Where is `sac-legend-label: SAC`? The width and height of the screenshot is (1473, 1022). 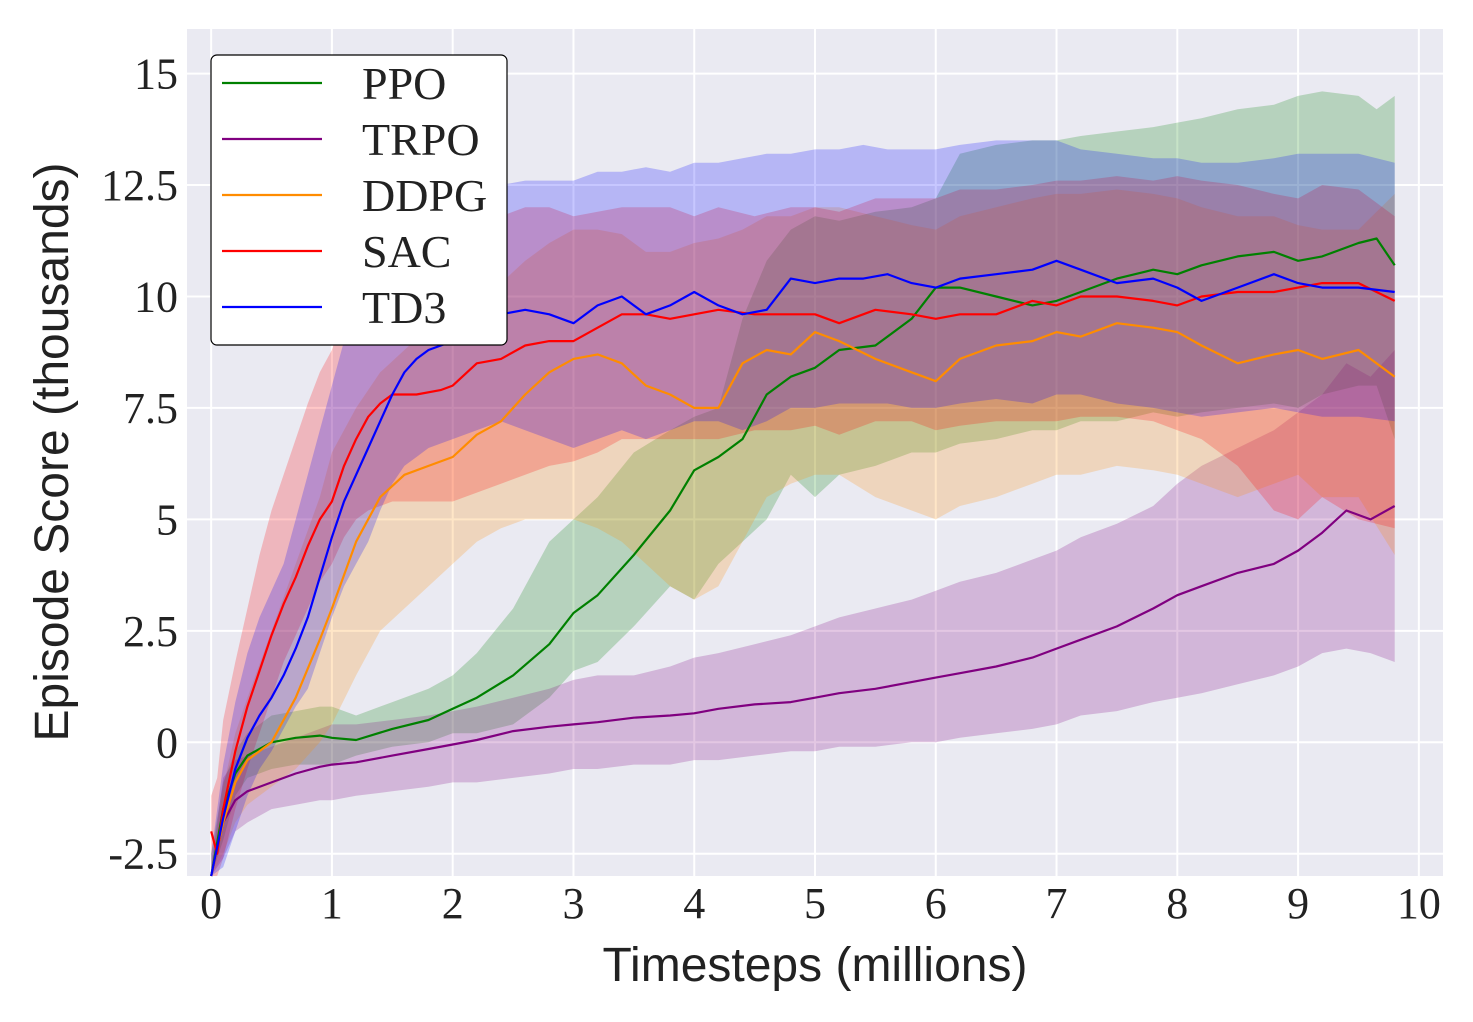
sac-legend-label: SAC is located at coordinates (406, 251).